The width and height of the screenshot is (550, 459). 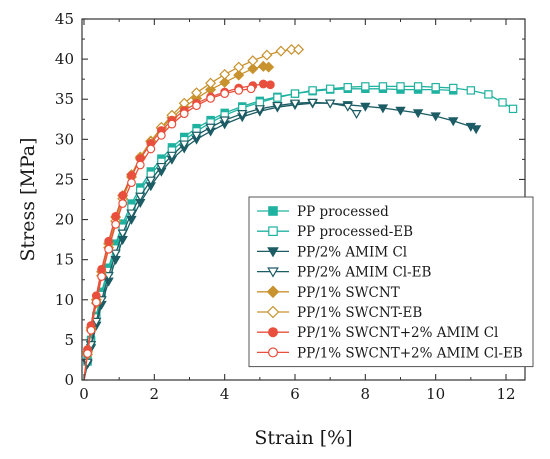 I want to click on x-tick-label: 10, so click(x=435, y=394).